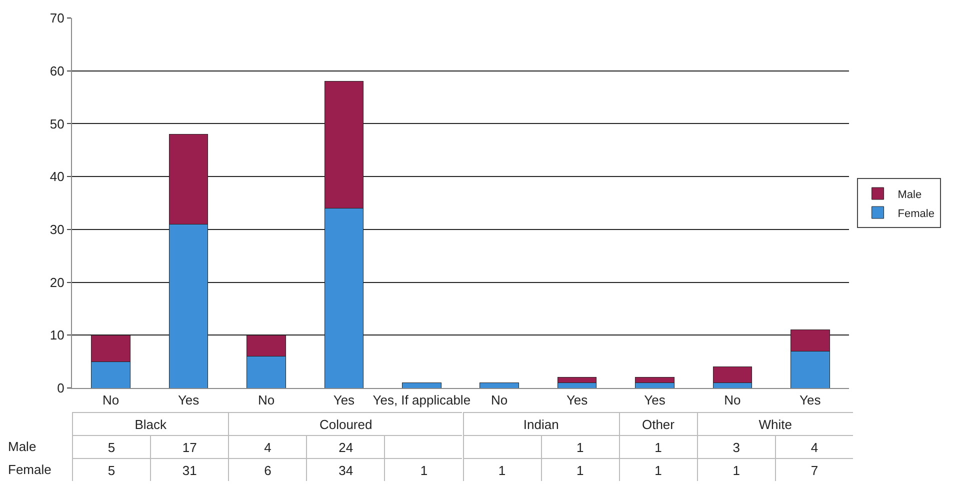  Describe the element at coordinates (189, 446) in the screenshot. I see `data-label: 17` at that location.